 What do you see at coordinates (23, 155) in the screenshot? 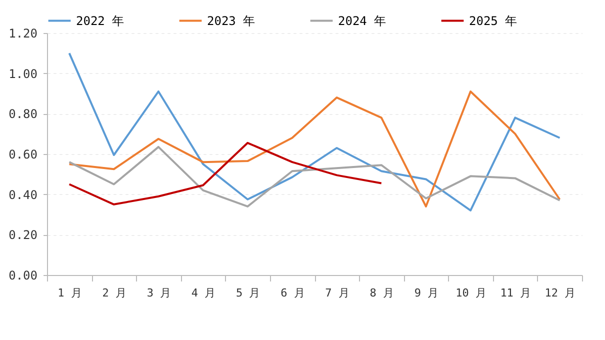
I see `y-tick-label: 0.60` at bounding box center [23, 155].